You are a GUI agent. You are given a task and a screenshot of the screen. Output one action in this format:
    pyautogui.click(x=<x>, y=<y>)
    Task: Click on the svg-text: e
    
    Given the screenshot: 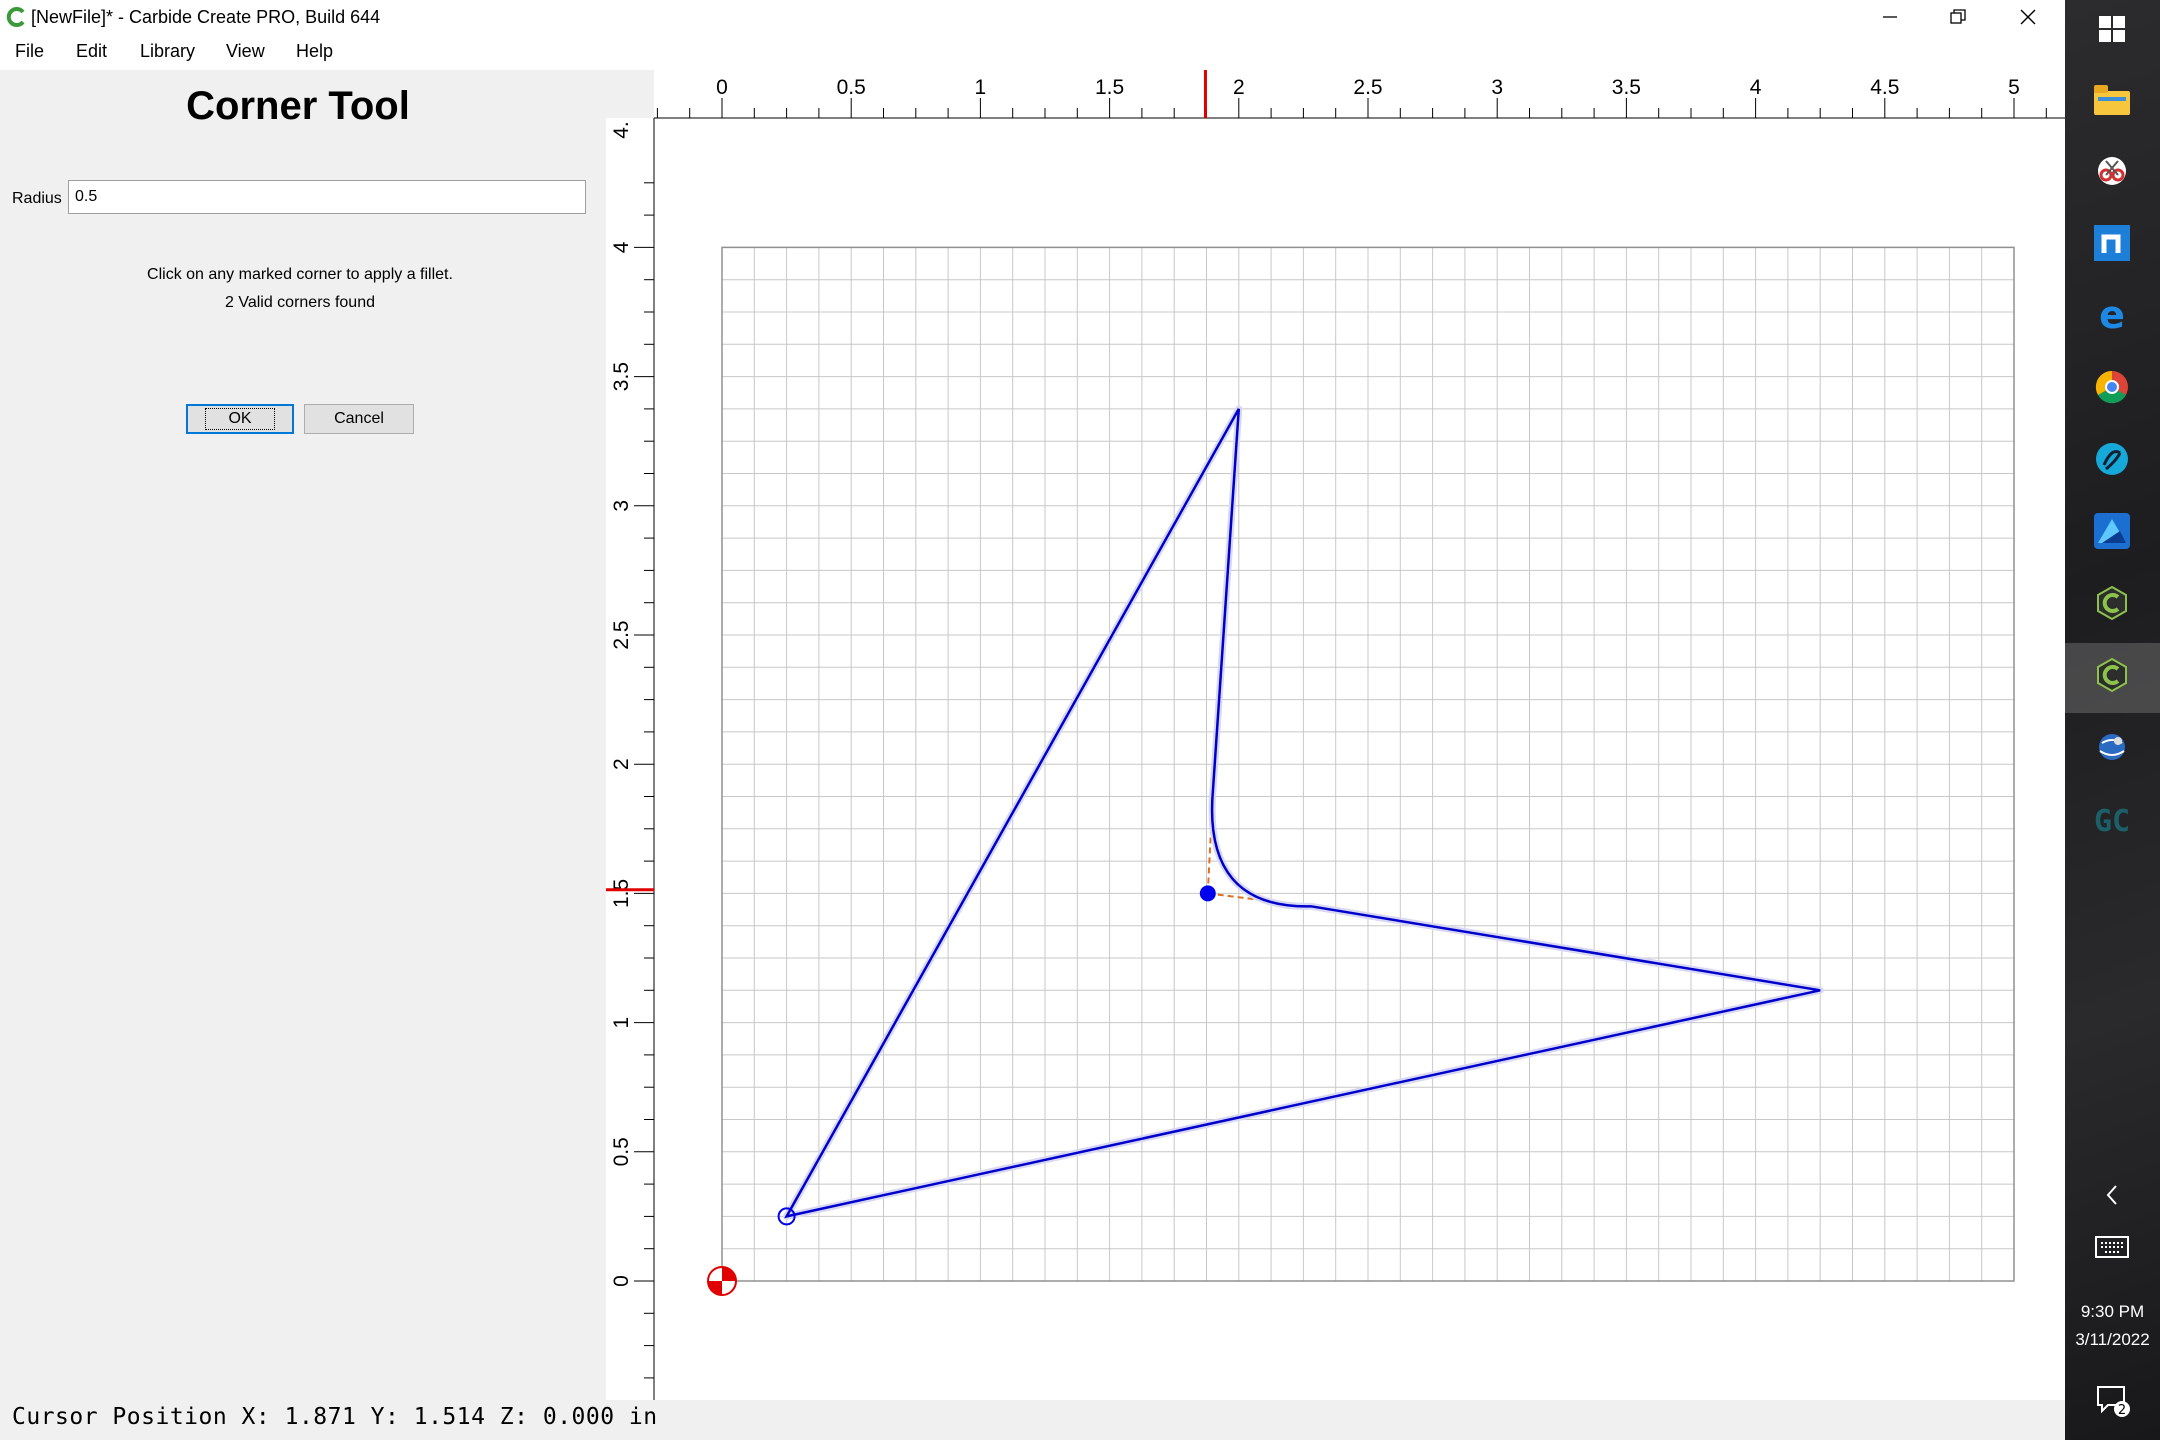 What is the action you would take?
    pyautogui.click(x=2112, y=315)
    